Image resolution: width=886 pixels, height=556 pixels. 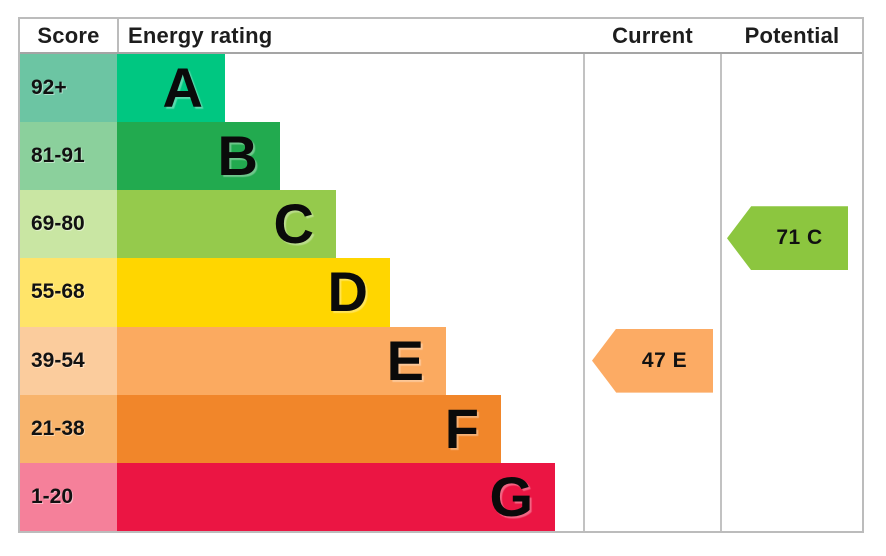 I want to click on score-range-a: 92+, so click(x=68, y=88).